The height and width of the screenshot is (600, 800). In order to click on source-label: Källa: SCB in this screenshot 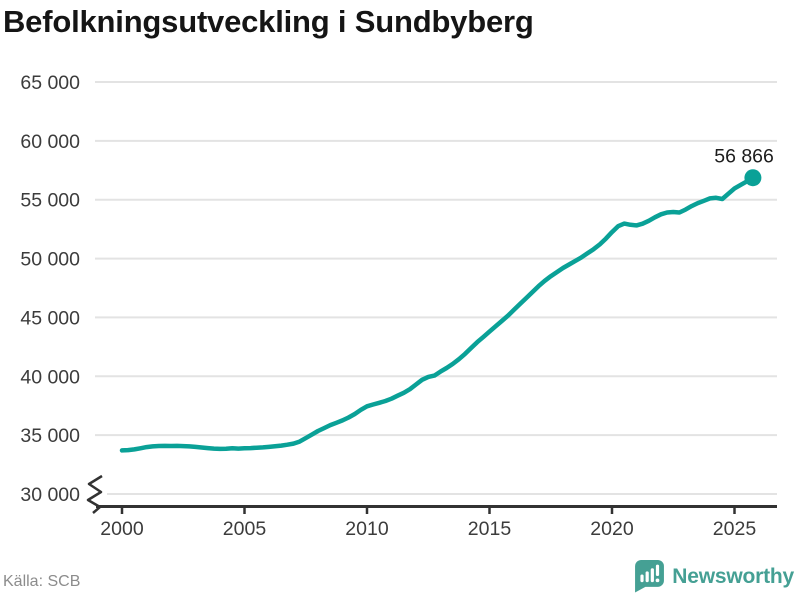, I will do `click(42, 581)`.